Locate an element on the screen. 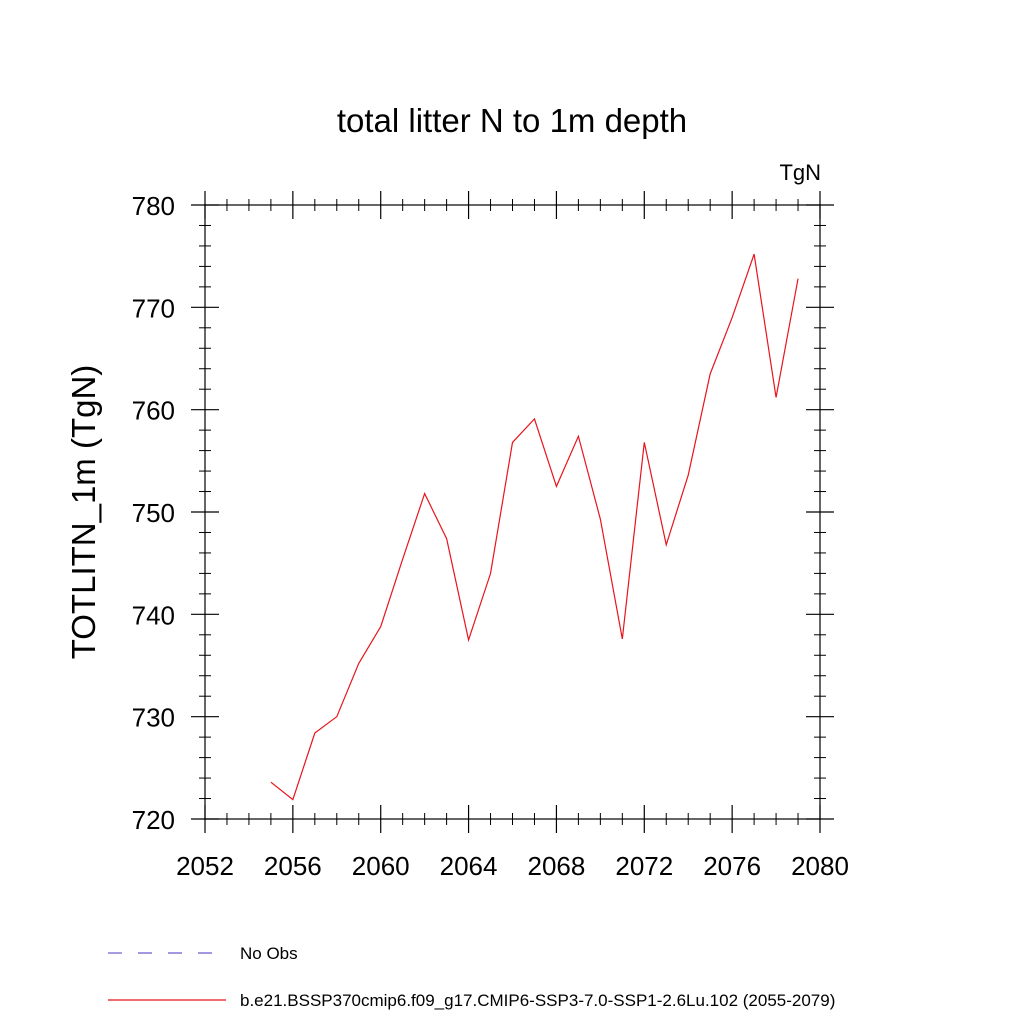 This screenshot has width=1024, height=1024. y-tick-label: 740 is located at coordinates (153, 615).